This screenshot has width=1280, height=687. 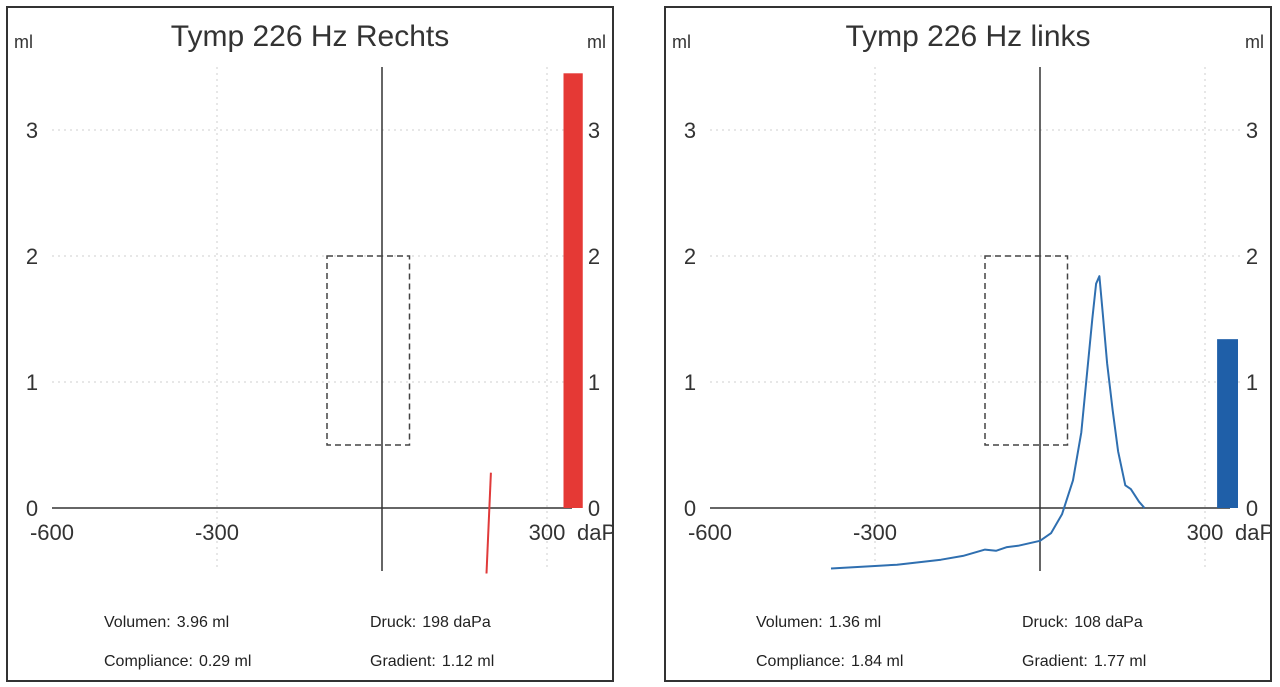 I want to click on compliance-value: 0.29 ml, so click(x=225, y=661).